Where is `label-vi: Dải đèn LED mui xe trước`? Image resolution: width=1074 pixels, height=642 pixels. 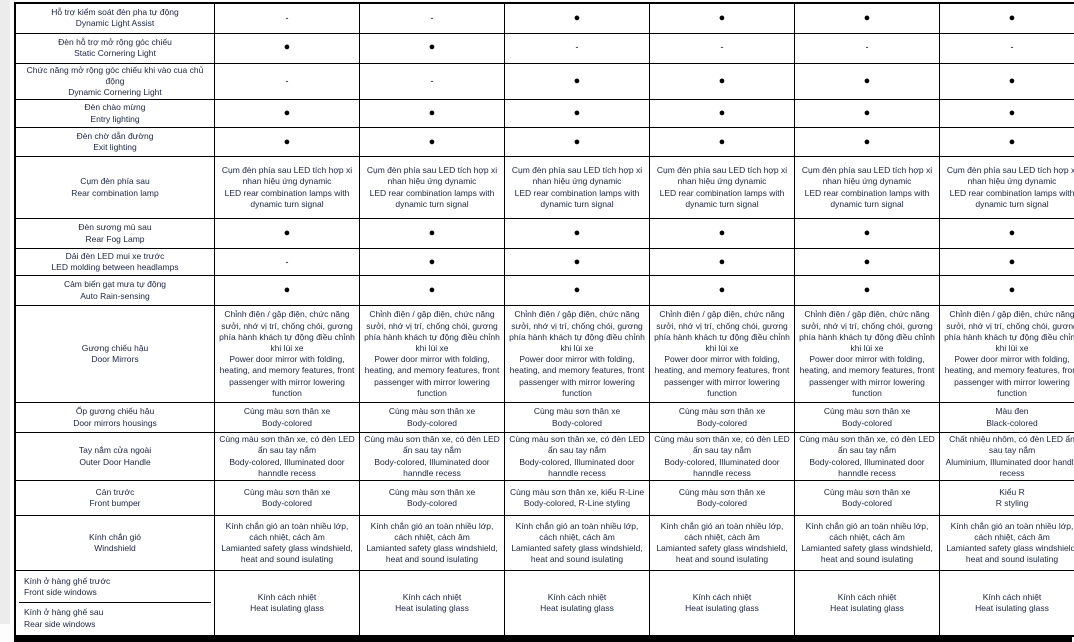
label-vi: Dải đèn LED mui xe trước is located at coordinates (115, 256).